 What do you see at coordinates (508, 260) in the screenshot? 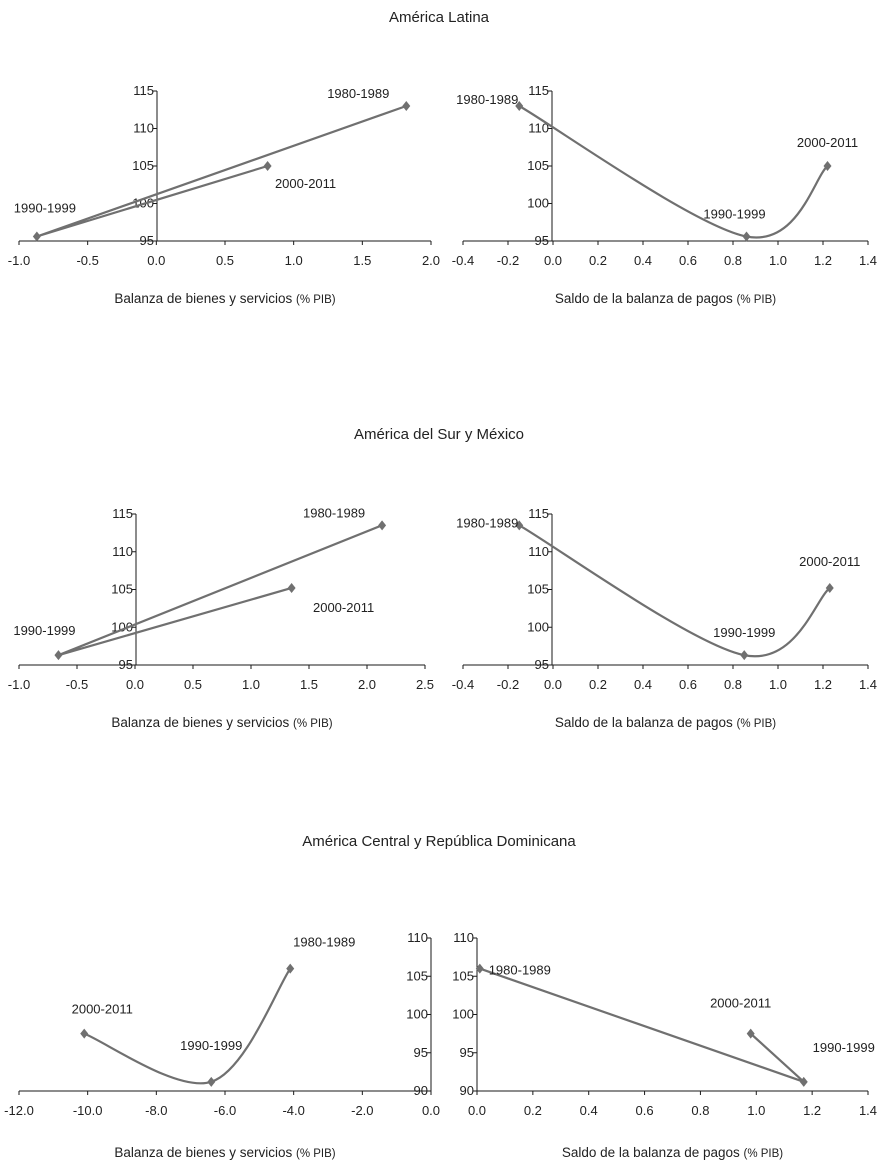
I see `x-tick-label: -0.2` at bounding box center [508, 260].